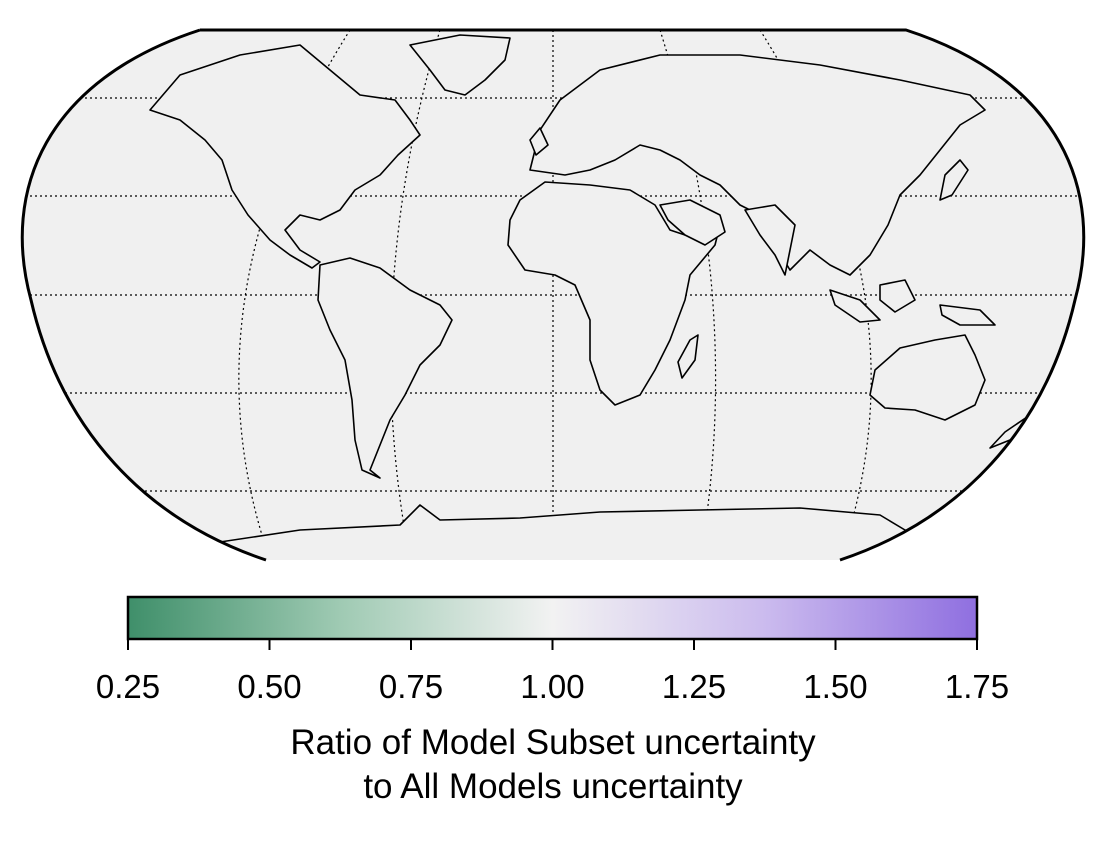  What do you see at coordinates (580, 532) in the screenshot?
I see `antarctica-outline` at bounding box center [580, 532].